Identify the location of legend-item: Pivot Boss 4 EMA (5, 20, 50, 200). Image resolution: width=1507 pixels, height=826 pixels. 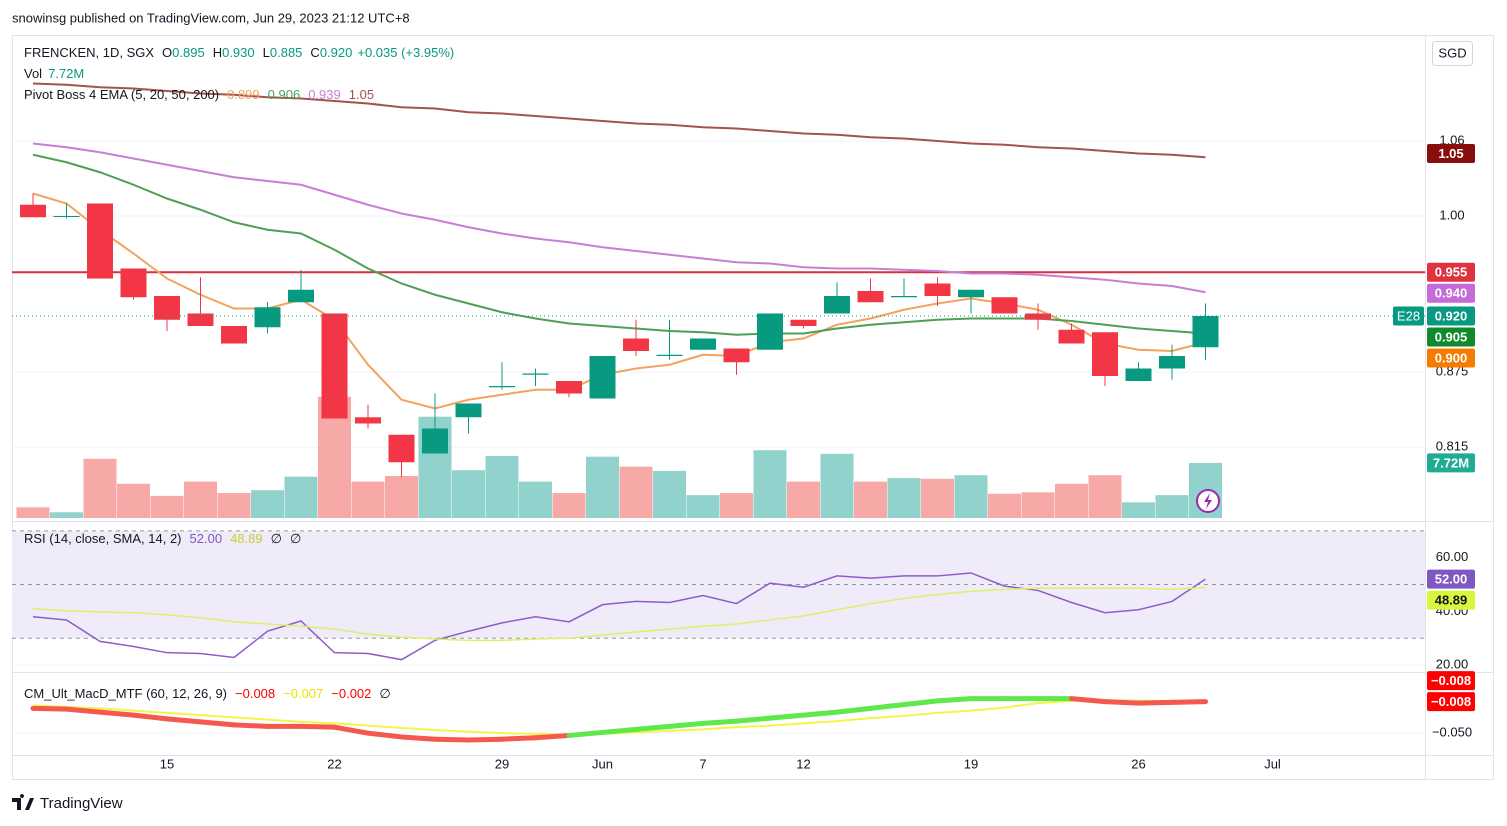
(121, 94).